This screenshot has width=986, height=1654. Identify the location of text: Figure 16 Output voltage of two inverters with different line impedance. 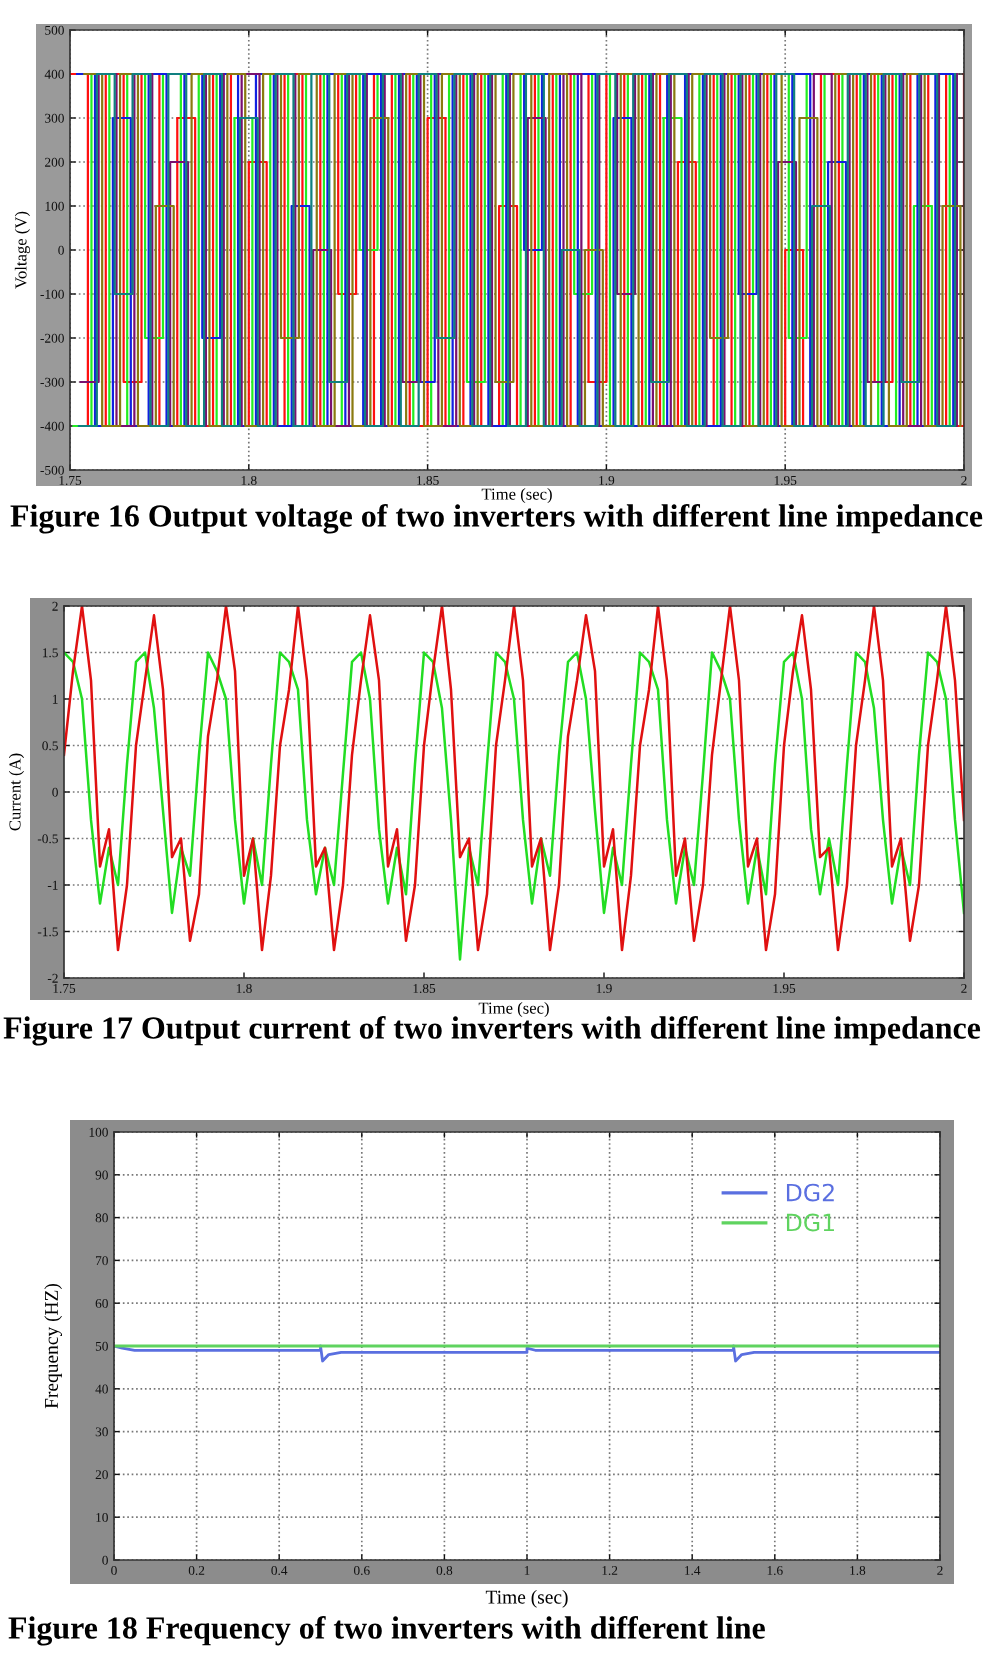
(496, 519).